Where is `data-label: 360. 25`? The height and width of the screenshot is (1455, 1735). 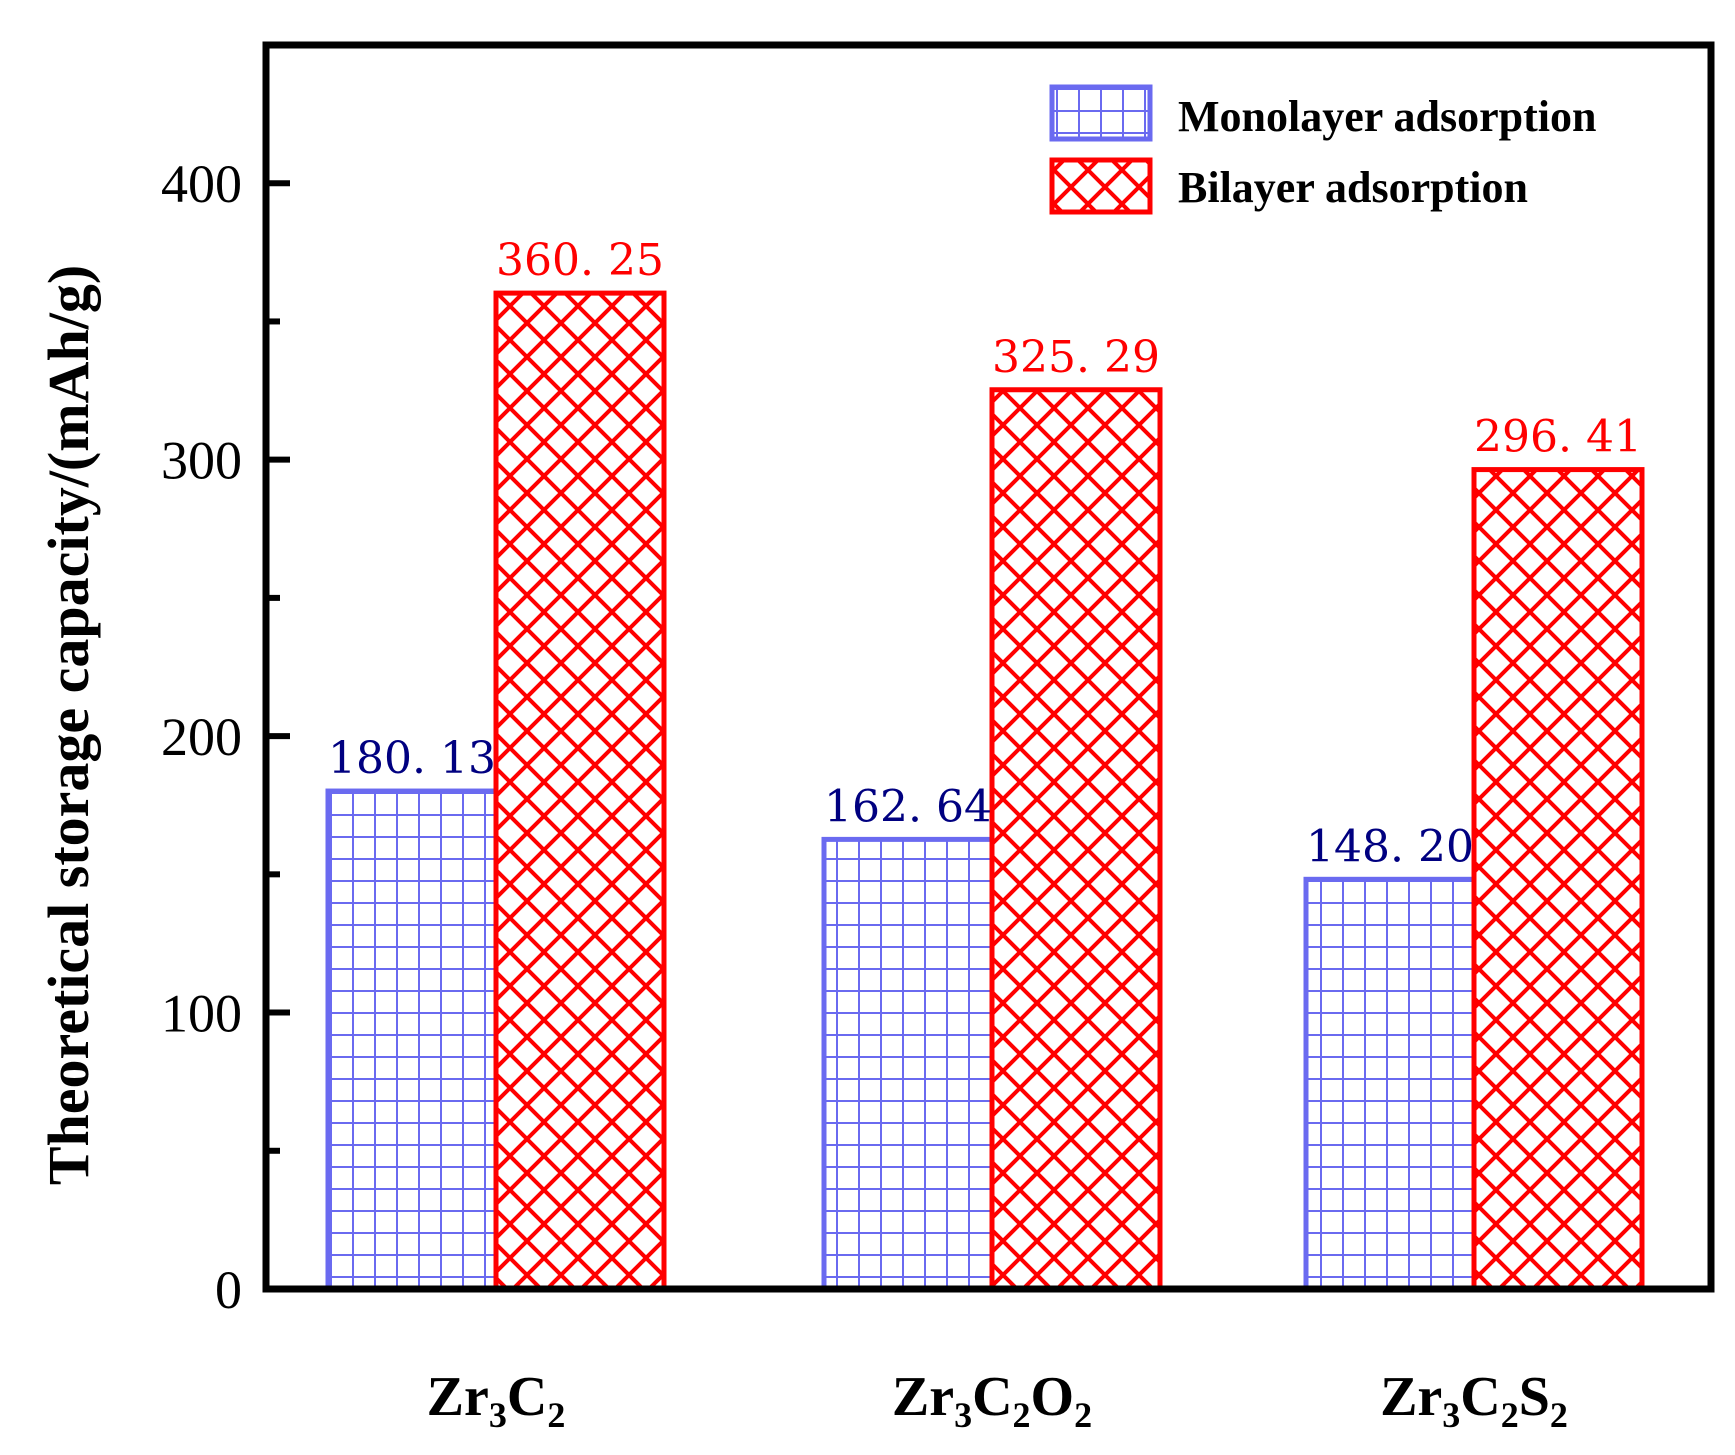
data-label: 360. 25 is located at coordinates (580, 260).